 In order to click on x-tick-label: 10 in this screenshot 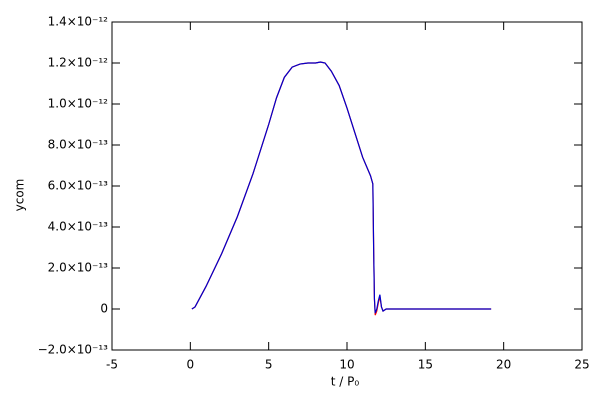, I will do `click(346, 365)`.